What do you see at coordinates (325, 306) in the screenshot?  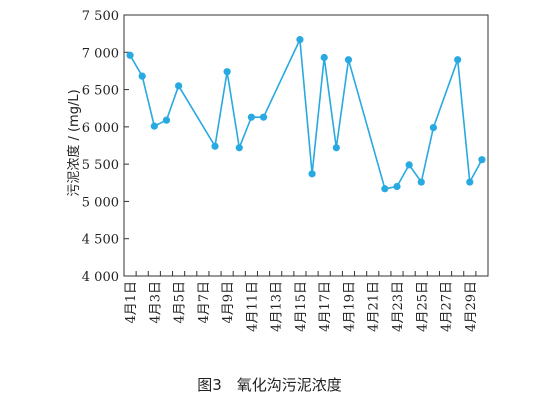 I see `x-tick-label: 4月17日` at bounding box center [325, 306].